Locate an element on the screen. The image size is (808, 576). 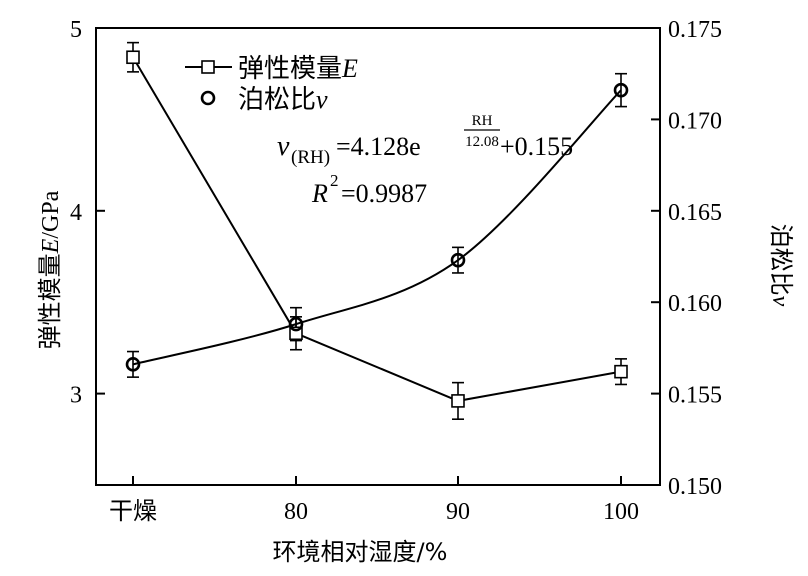
x-axis-ticks: 干燥 80 90 100 is located at coordinates (374, 500).